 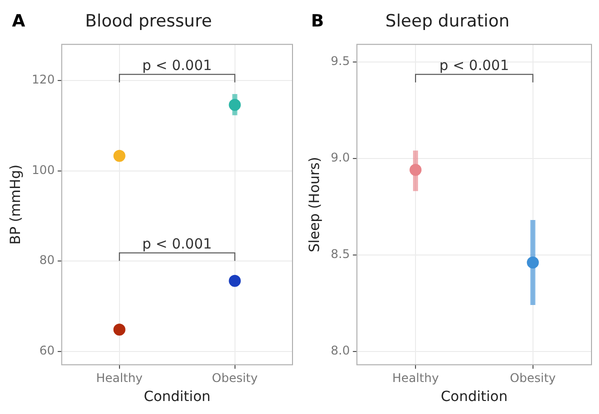 What do you see at coordinates (19, 21) in the screenshot?
I see `text: A` at bounding box center [19, 21].